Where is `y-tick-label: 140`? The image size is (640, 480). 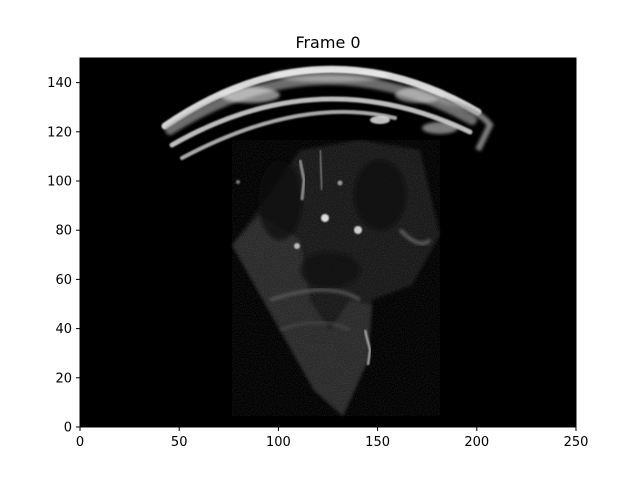 y-tick-label: 140 is located at coordinates (59, 83).